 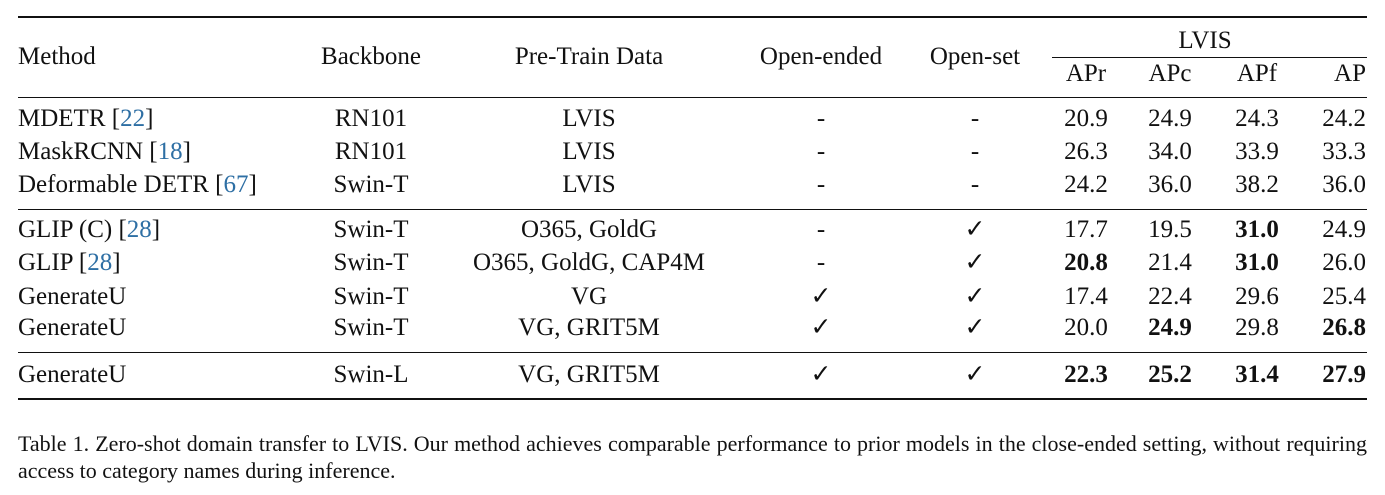 What do you see at coordinates (1344, 374) in the screenshot?
I see `ap-cell: 27.9` at bounding box center [1344, 374].